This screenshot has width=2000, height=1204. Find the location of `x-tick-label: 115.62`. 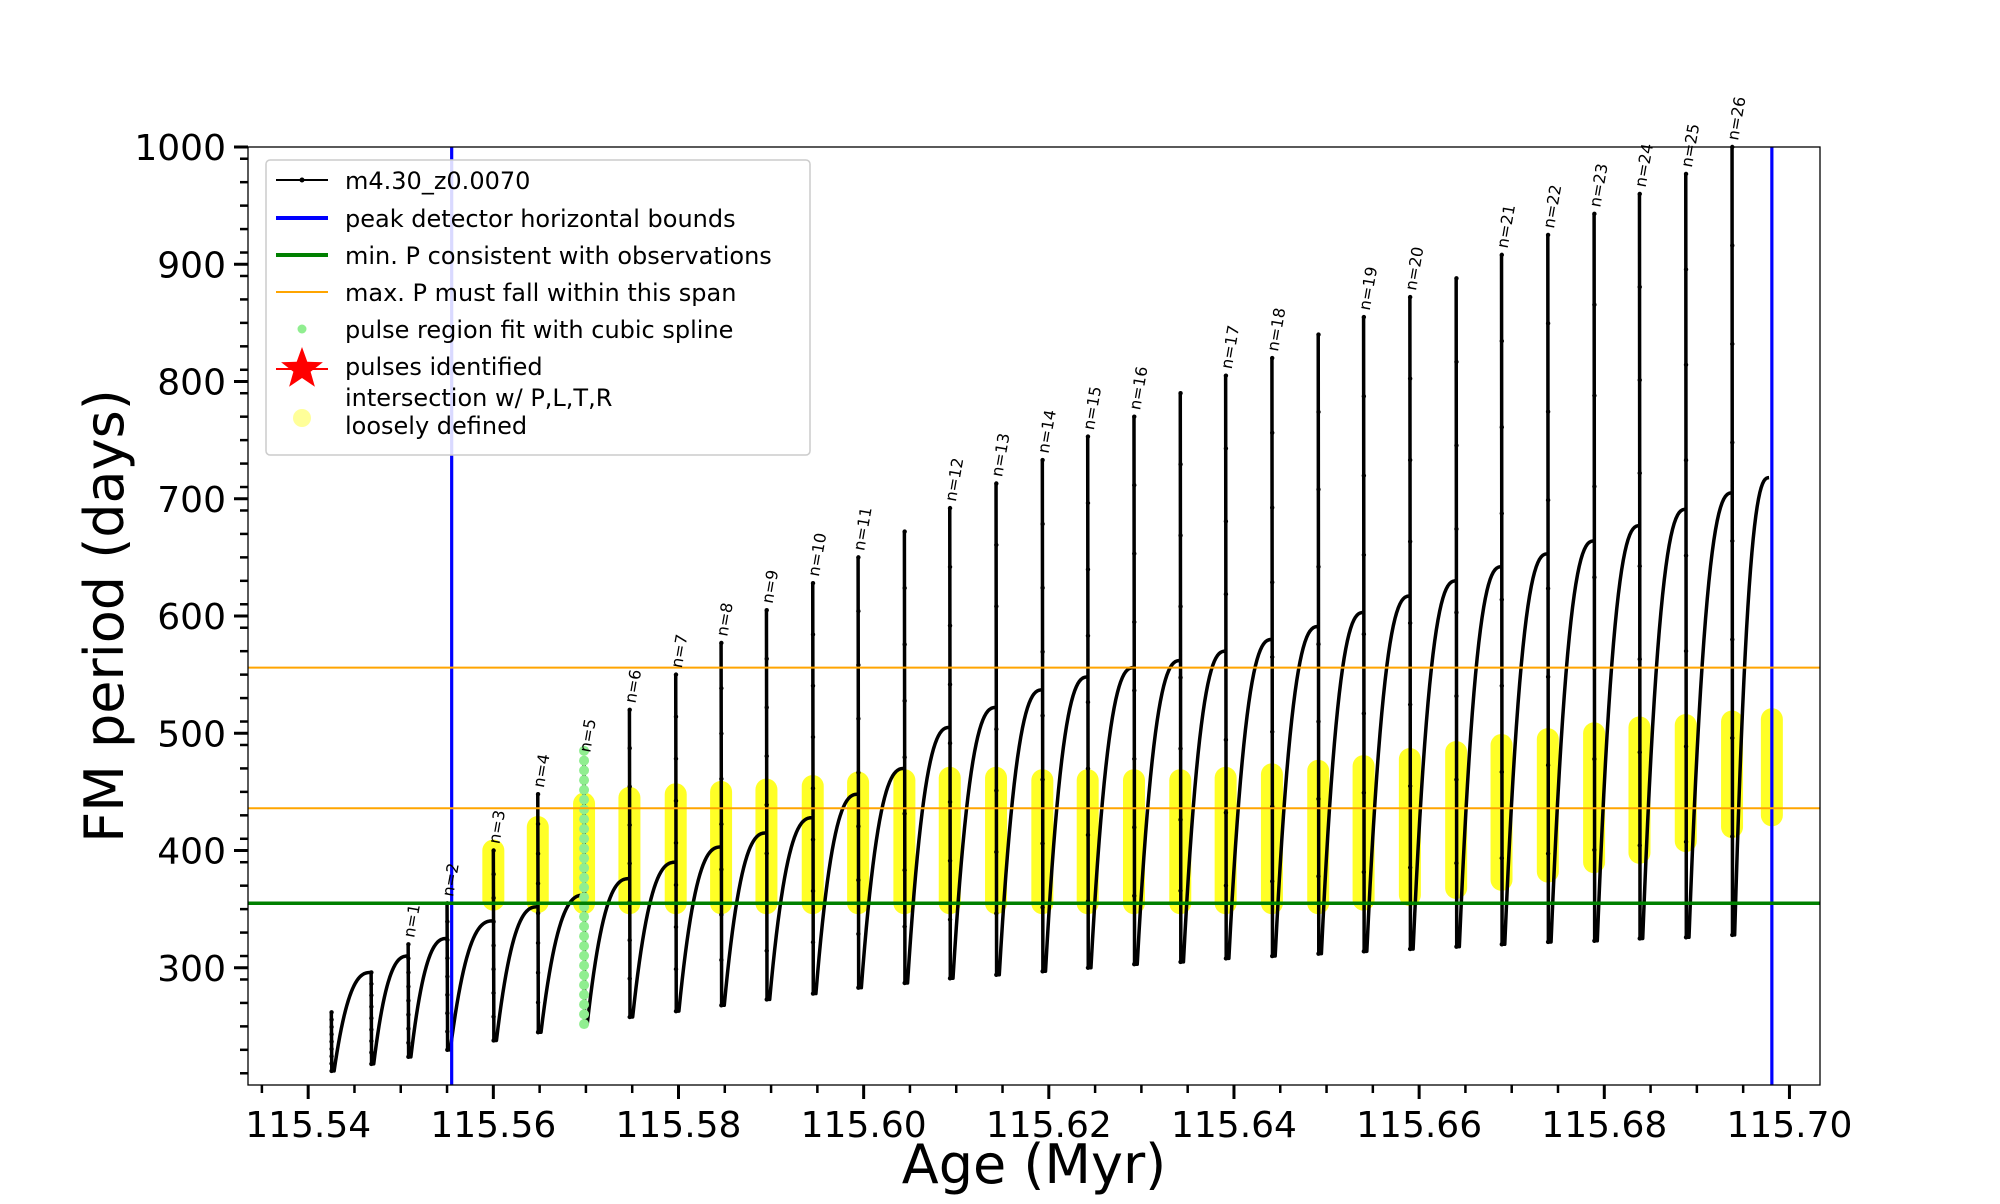

x-tick-label: 115.62 is located at coordinates (1049, 1125).